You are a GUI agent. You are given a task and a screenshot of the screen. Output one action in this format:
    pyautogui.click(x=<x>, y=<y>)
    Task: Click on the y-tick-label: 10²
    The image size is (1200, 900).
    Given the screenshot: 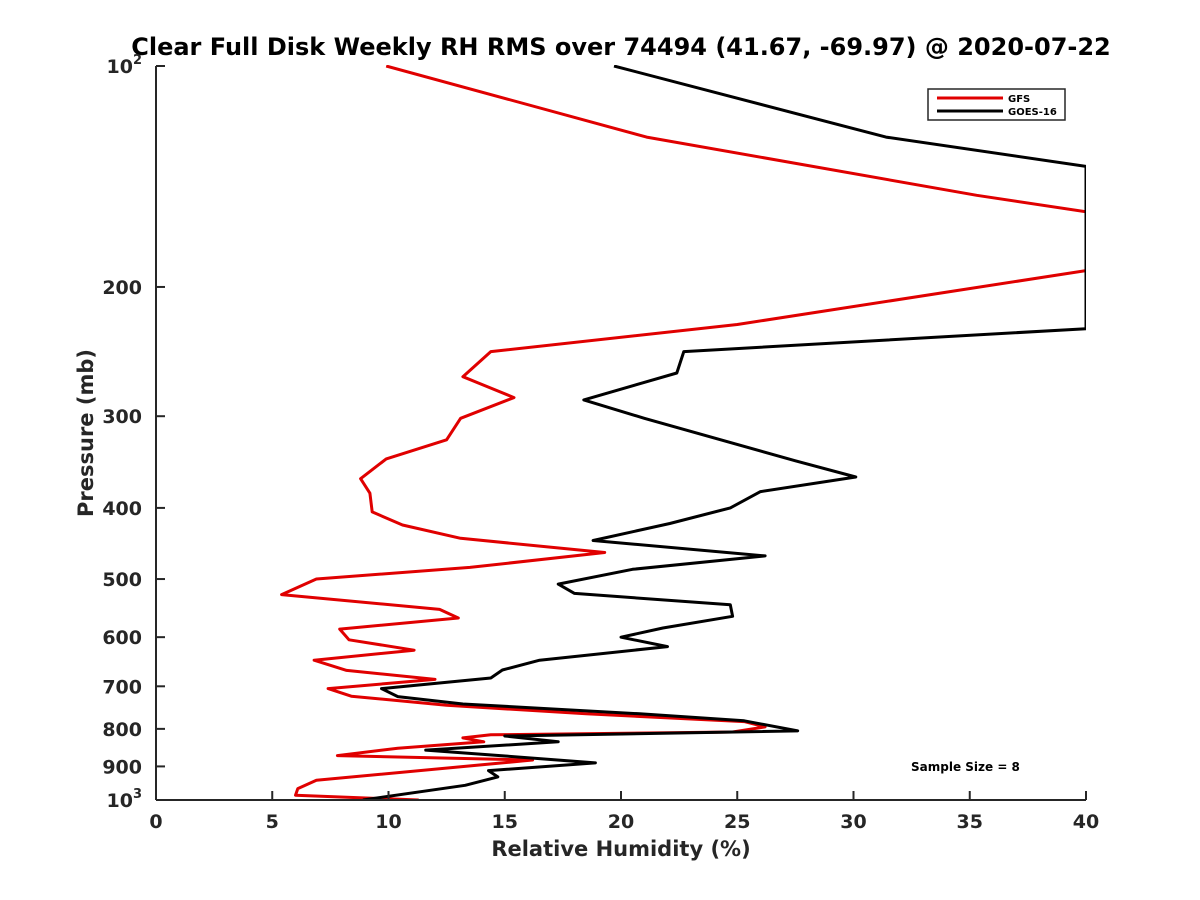 What is the action you would take?
    pyautogui.click(x=125, y=65)
    